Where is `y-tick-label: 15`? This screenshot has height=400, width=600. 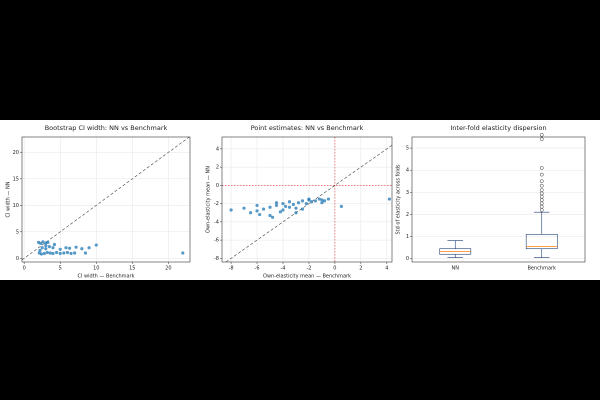 y-tick-label: 15 is located at coordinates (16, 179).